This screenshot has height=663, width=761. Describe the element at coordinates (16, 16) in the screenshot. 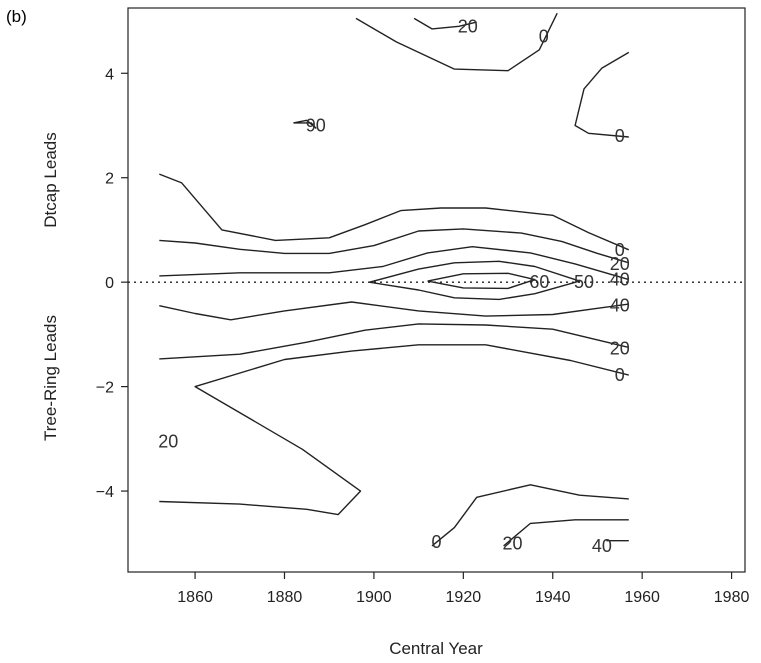

I see `panel-label: (b)` at that location.